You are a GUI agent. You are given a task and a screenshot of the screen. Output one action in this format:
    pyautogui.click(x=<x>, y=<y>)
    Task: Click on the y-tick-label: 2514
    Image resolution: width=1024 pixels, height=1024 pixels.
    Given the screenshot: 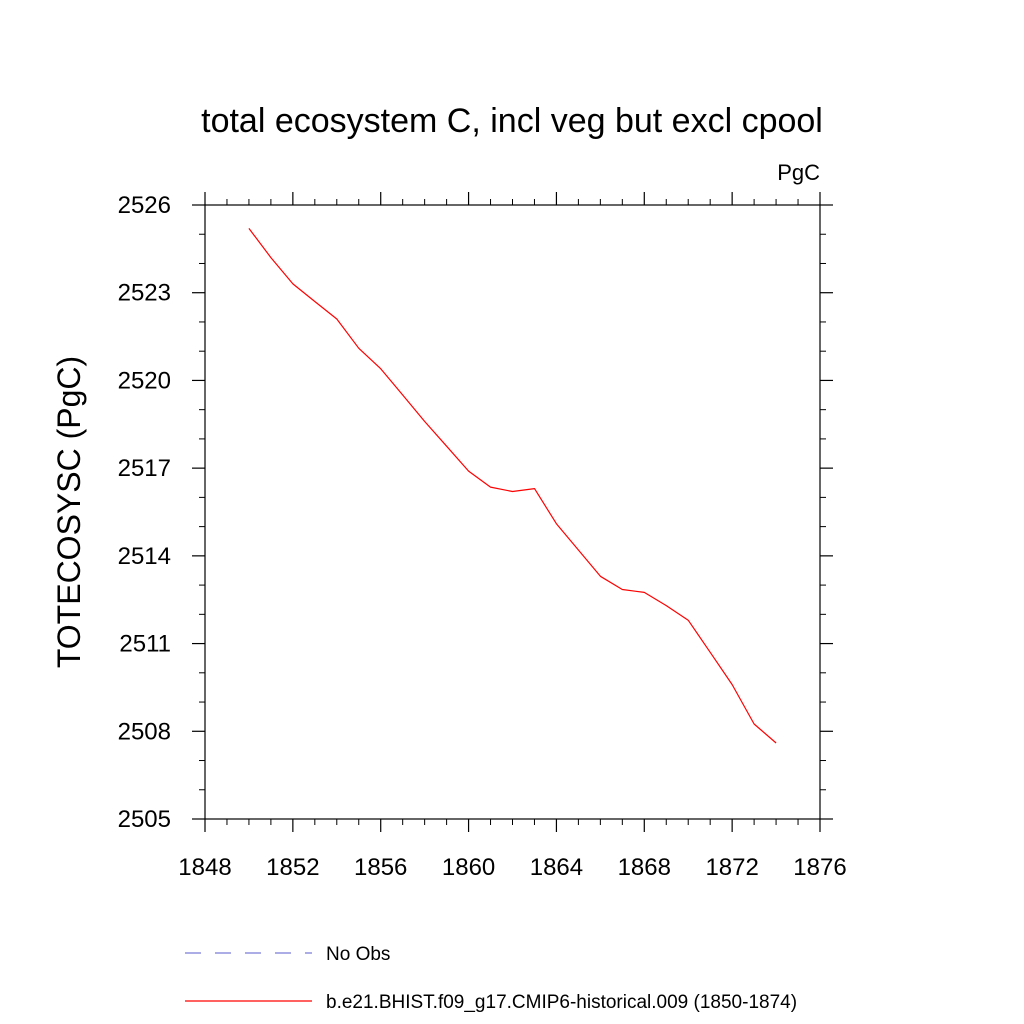 What is the action you would take?
    pyautogui.click(x=144, y=556)
    